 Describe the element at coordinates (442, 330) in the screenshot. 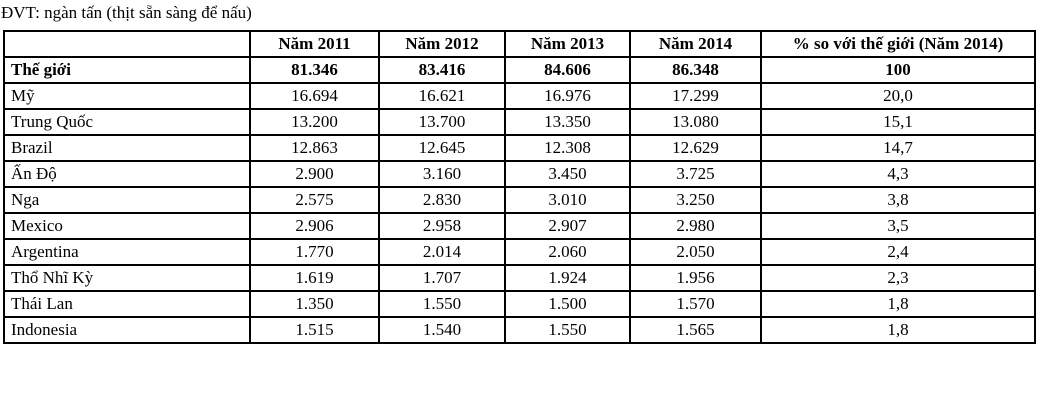

I see `value-2012: 1.540` at that location.